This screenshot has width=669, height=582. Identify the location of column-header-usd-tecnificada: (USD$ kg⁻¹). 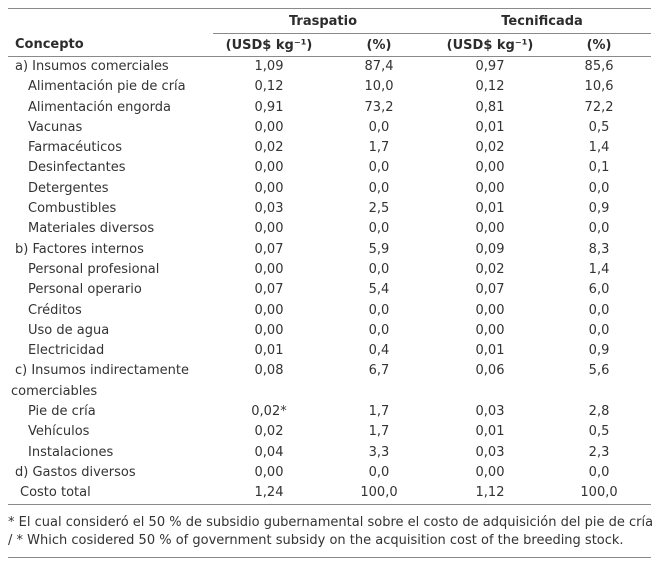
(490, 45).